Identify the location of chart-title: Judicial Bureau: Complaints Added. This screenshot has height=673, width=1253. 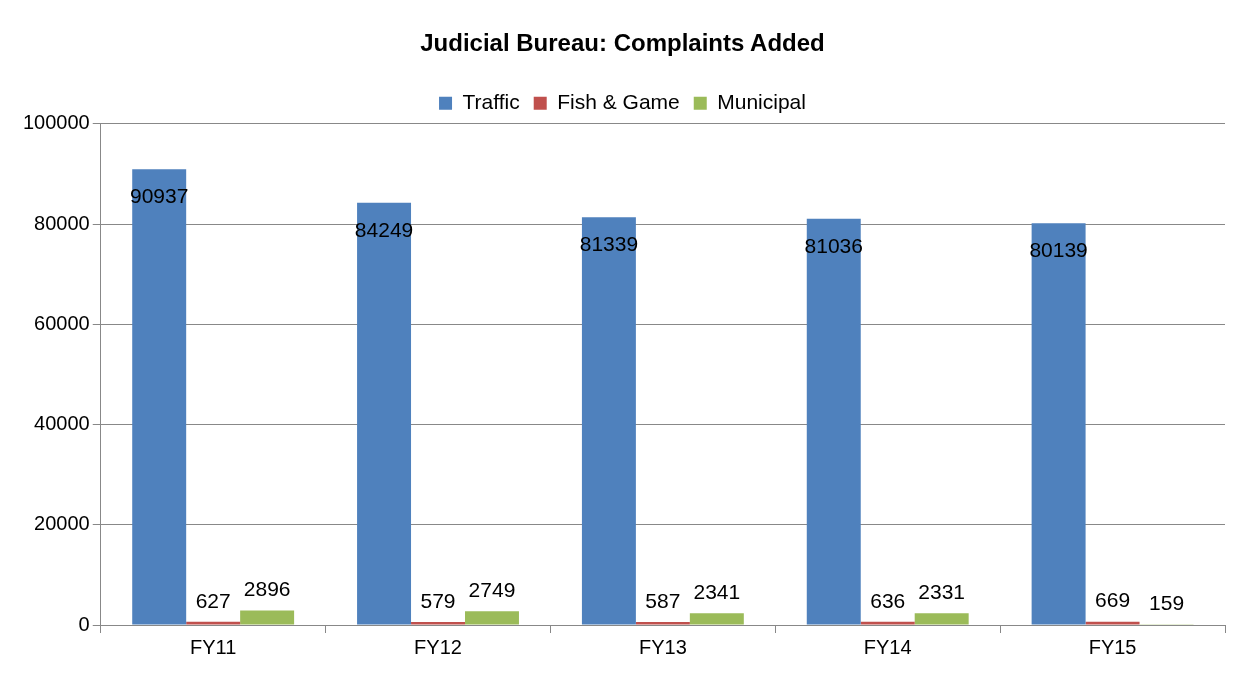
(622, 43).